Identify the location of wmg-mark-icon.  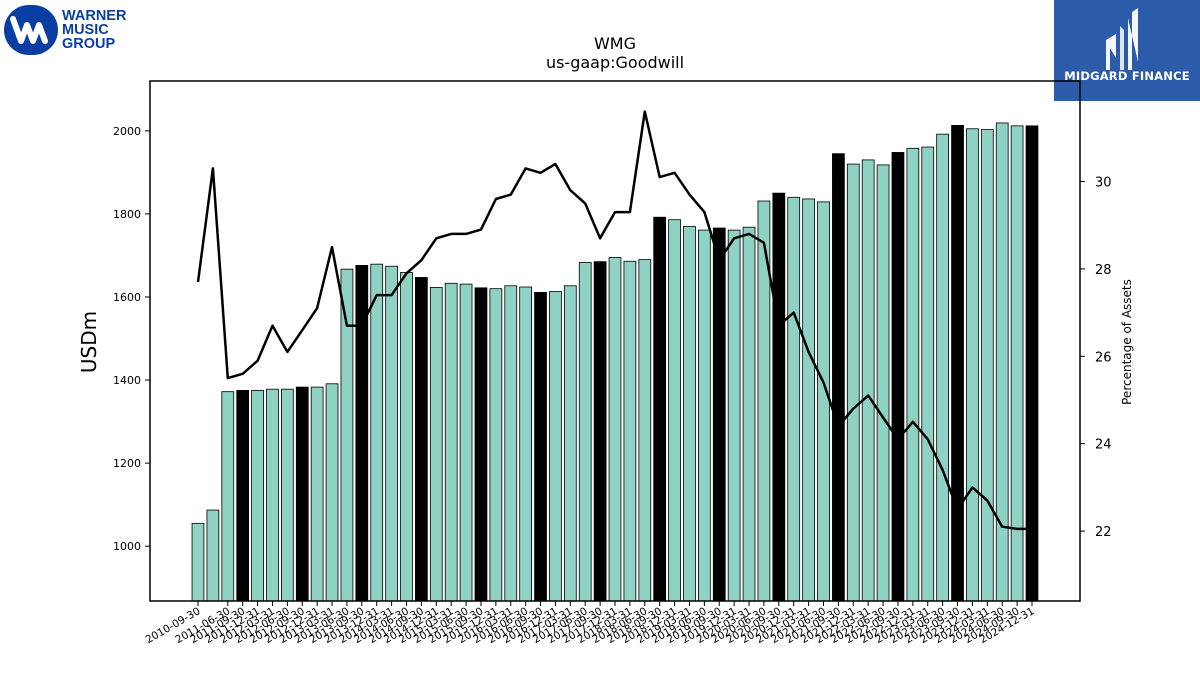
(31, 30).